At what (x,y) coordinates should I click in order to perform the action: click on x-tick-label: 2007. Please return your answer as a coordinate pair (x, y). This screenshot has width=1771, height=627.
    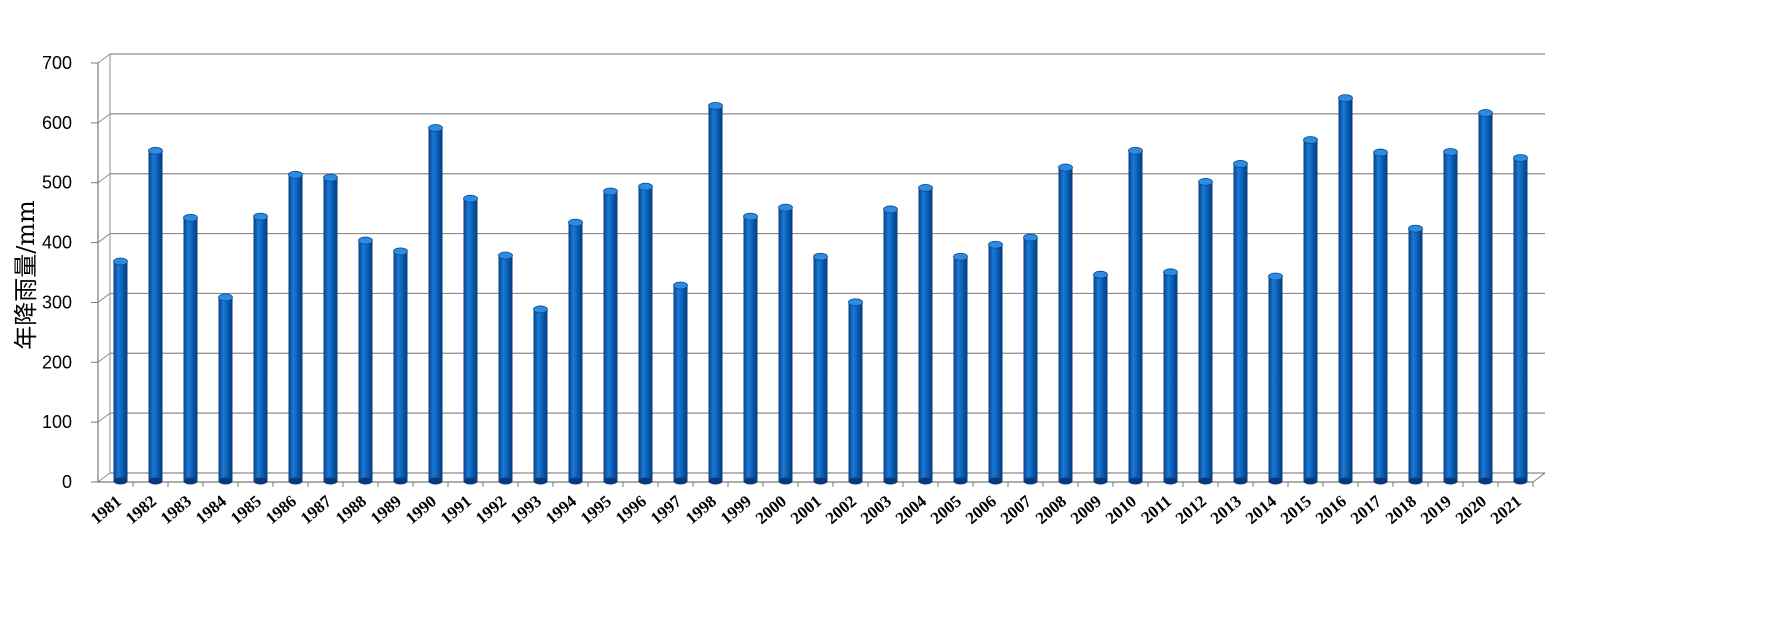
    Looking at the image, I should click on (1016, 509).